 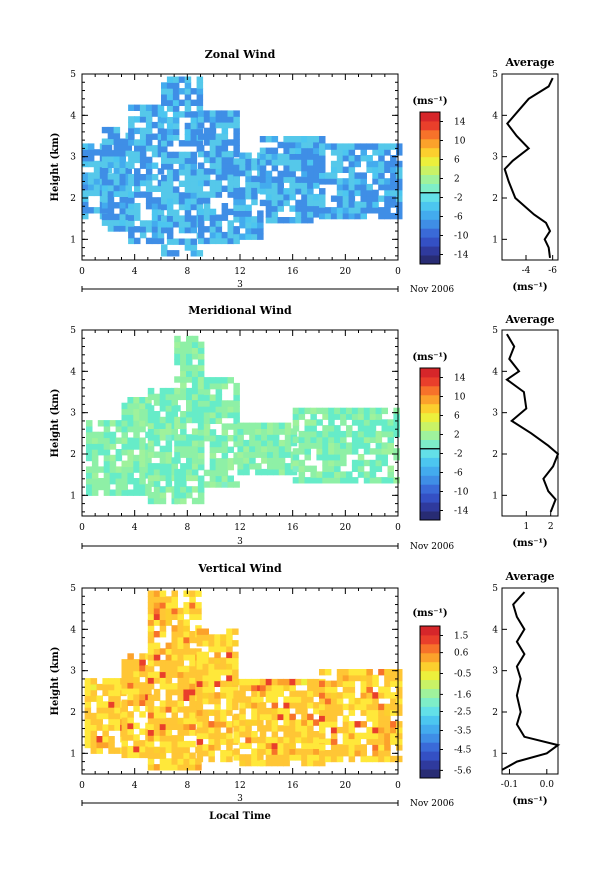 What do you see at coordinates (73, 158) in the screenshot?
I see `y-tick-label: 3` at bounding box center [73, 158].